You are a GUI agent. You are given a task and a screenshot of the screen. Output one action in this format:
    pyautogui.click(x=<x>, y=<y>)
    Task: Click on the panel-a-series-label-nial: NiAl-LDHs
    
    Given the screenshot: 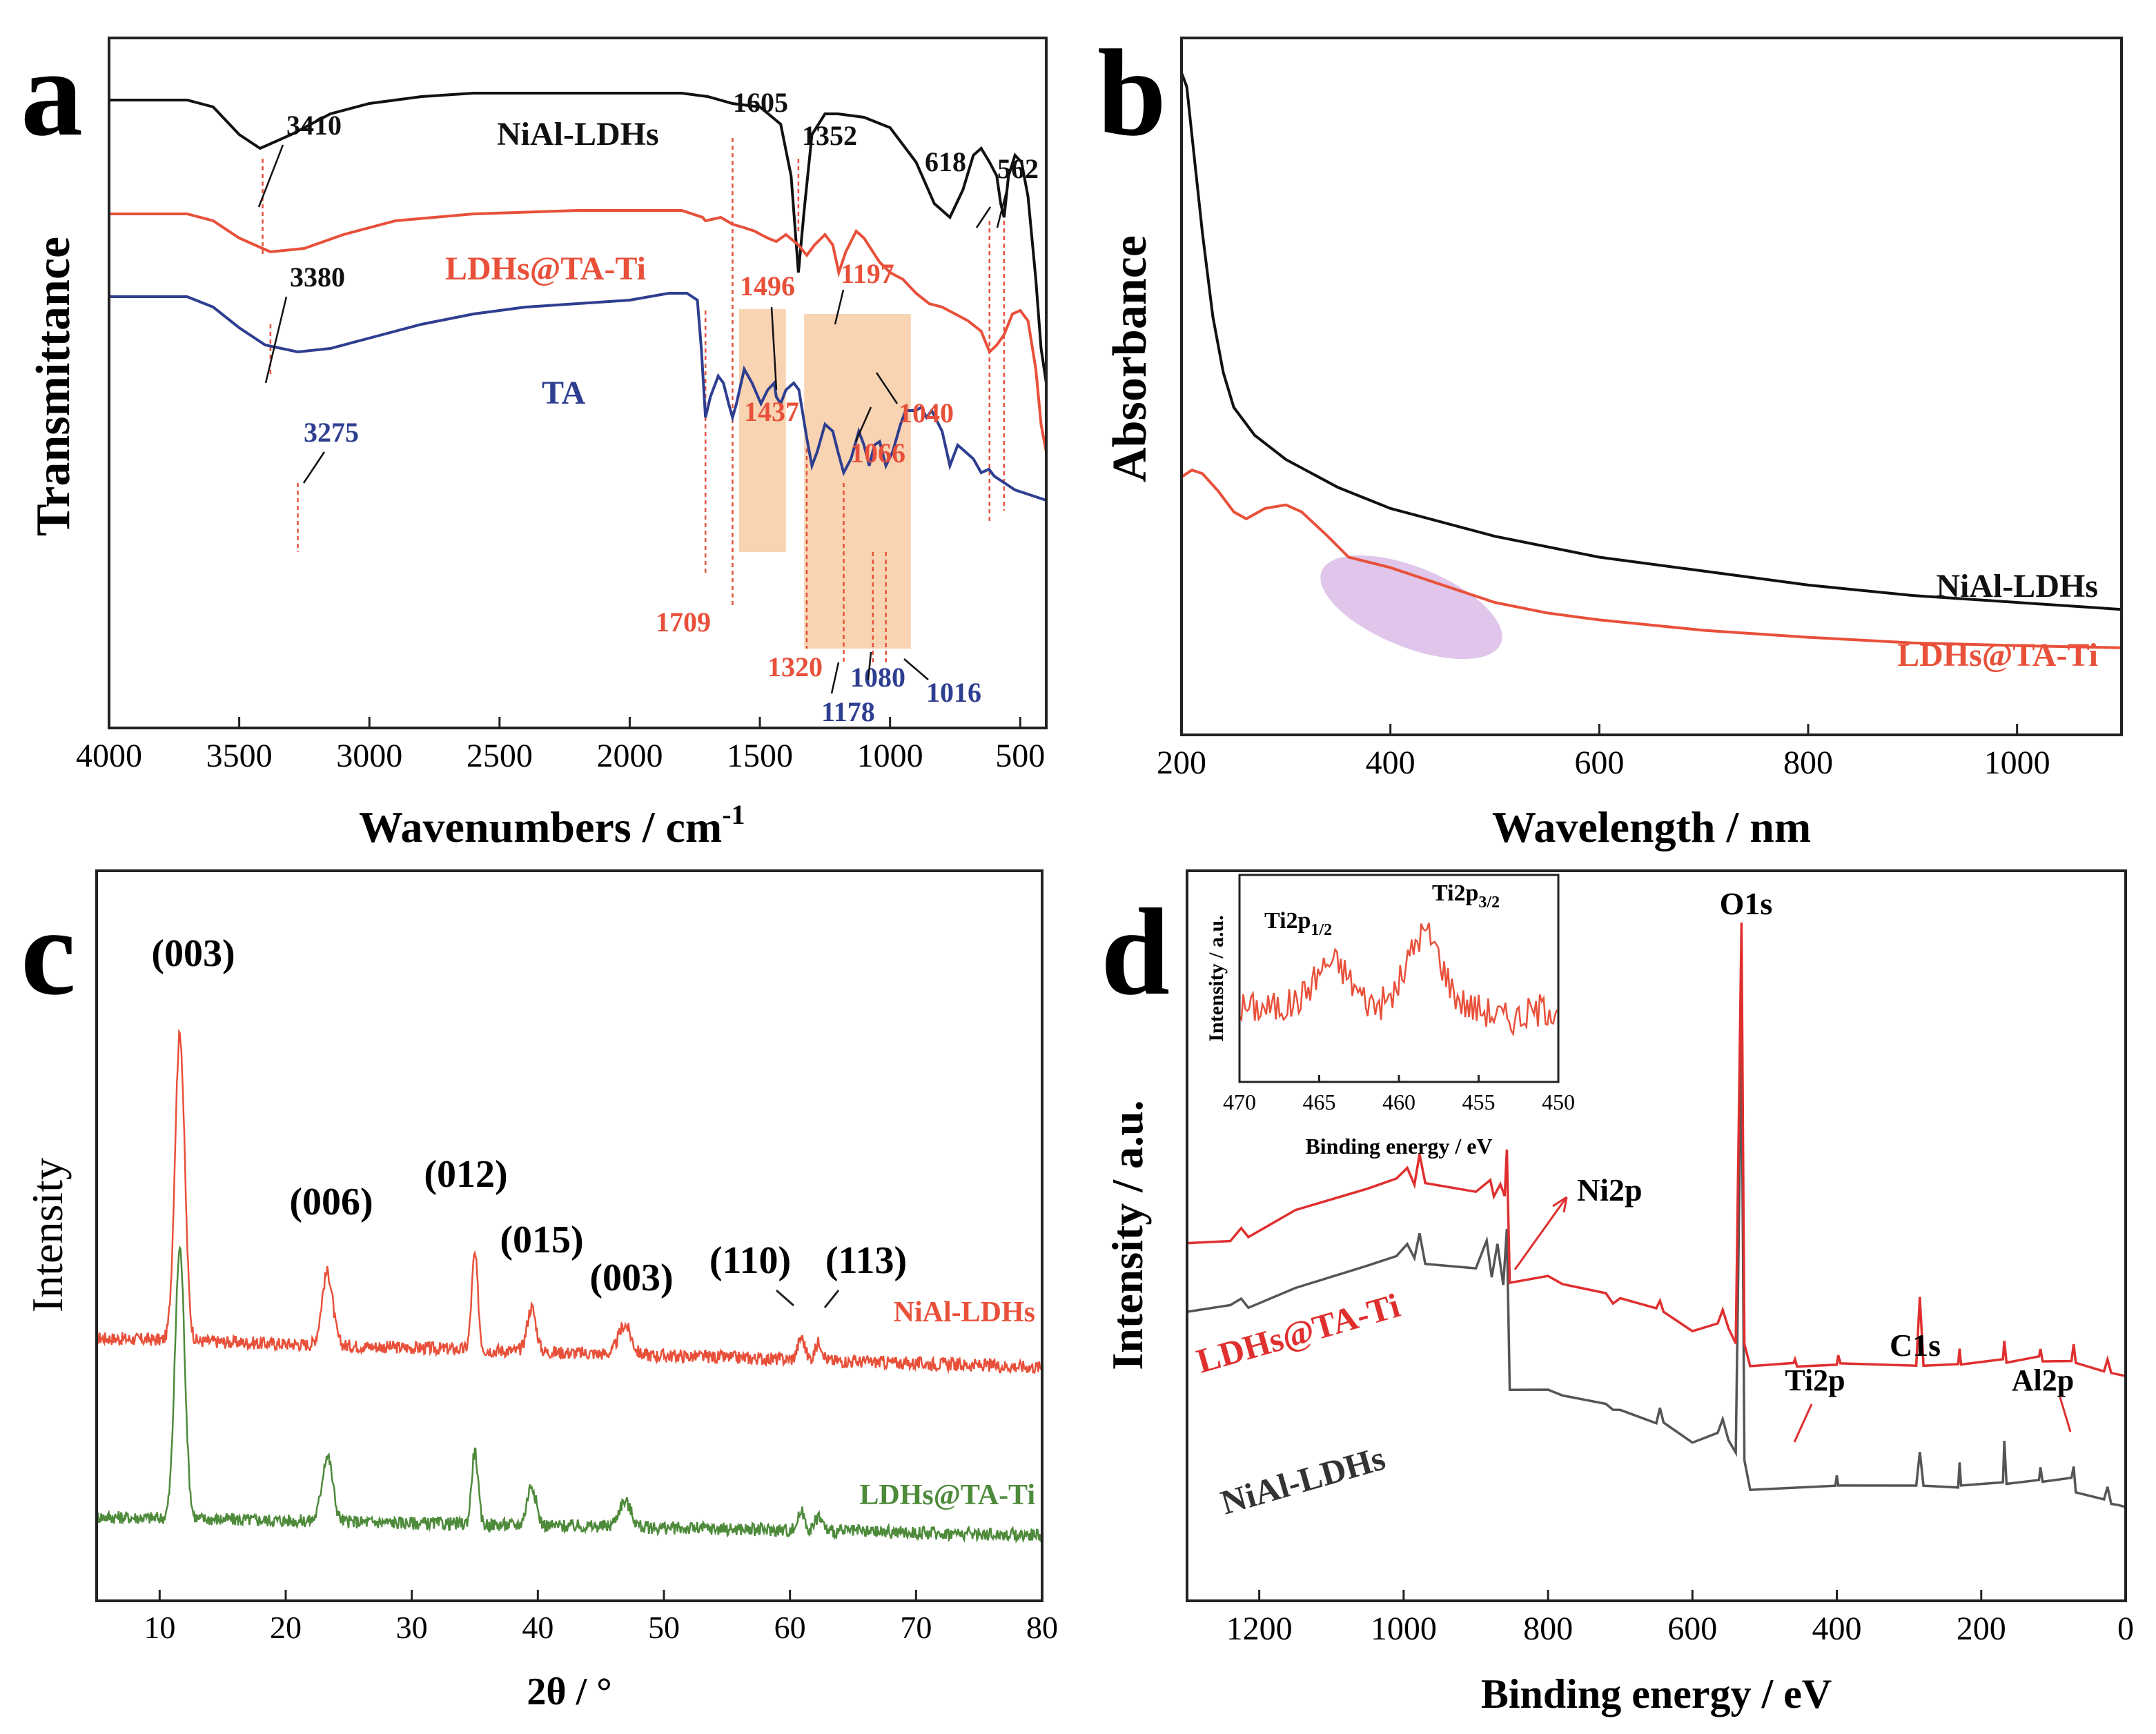 What is the action you would take?
    pyautogui.click(x=578, y=134)
    